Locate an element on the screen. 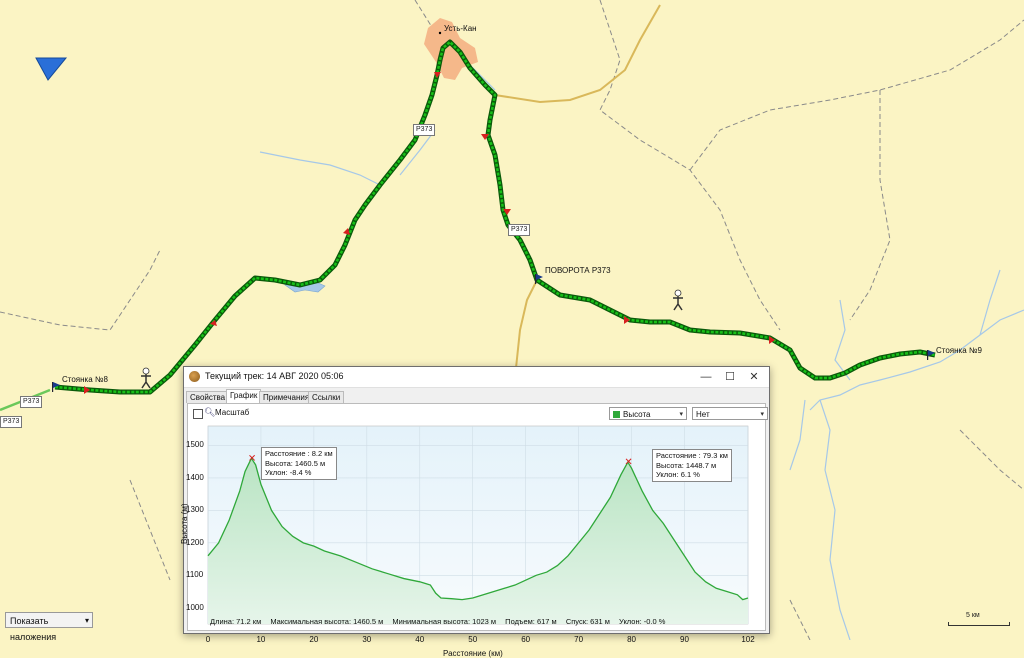 This screenshot has width=1024, height=658. show-overlays-dropdown: Показать наложения ▾ is located at coordinates (49, 627).